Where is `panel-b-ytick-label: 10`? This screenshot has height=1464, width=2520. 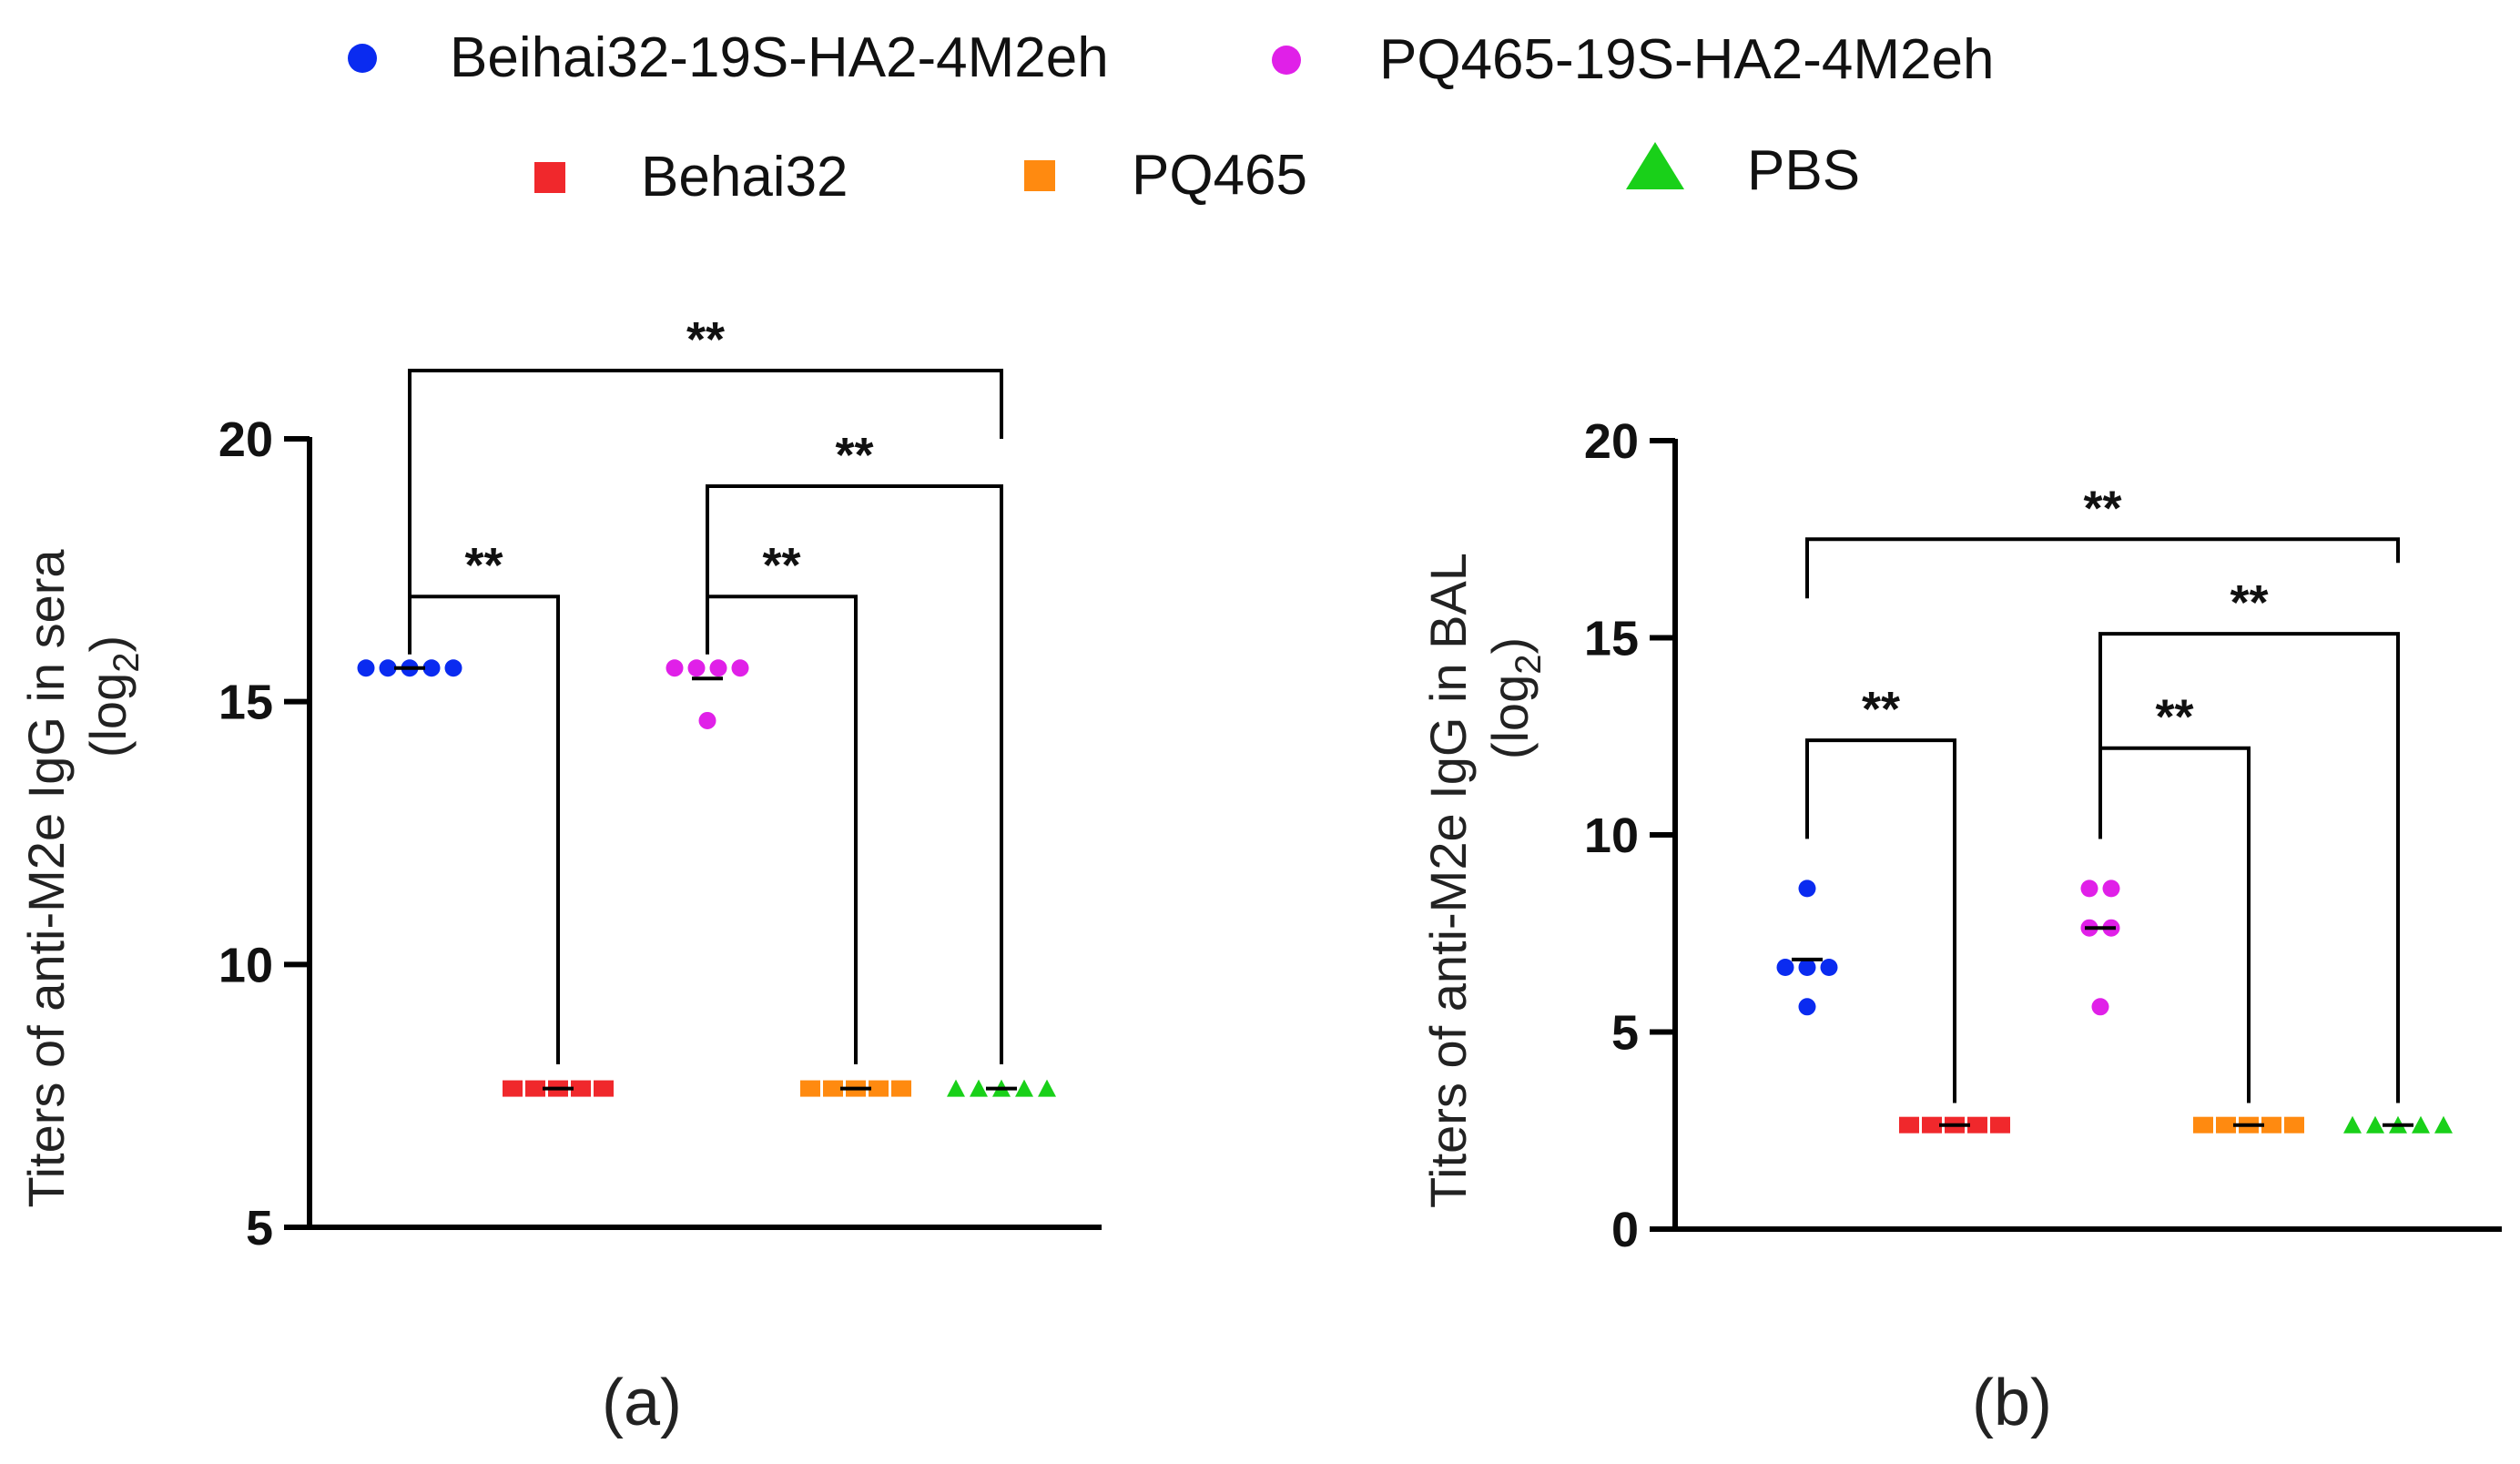
panel-b-ytick-label: 10 is located at coordinates (1612, 836).